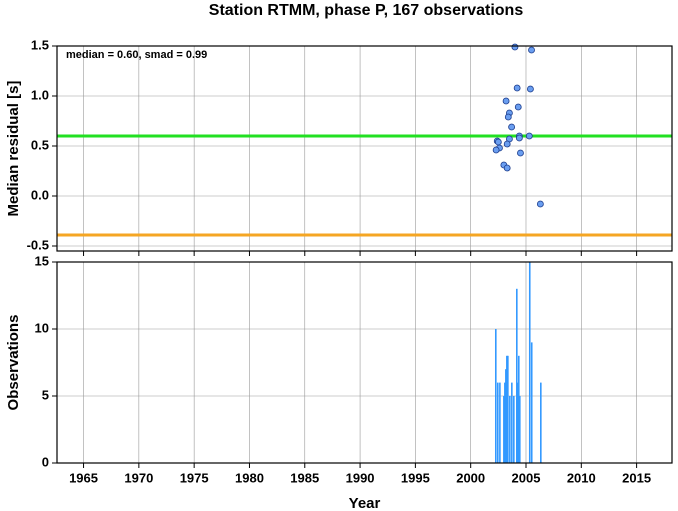 This screenshot has height=511, width=678. What do you see at coordinates (13, 149) in the screenshot?
I see `y-axis-label: Median residual [s]` at bounding box center [13, 149].